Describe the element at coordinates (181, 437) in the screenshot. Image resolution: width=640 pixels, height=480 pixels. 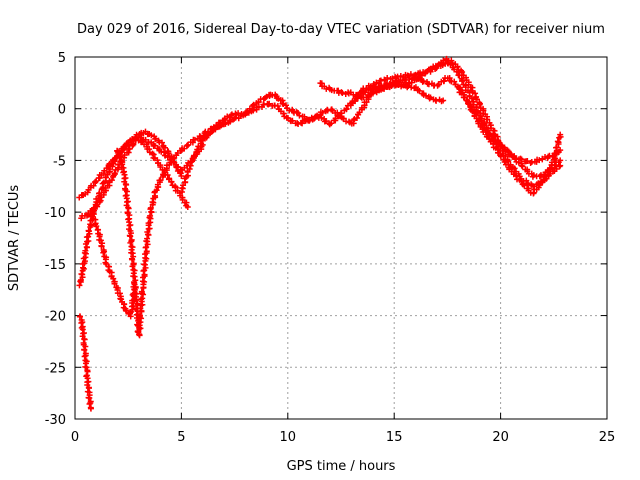
I see `x-tick-label: 5` at that location.